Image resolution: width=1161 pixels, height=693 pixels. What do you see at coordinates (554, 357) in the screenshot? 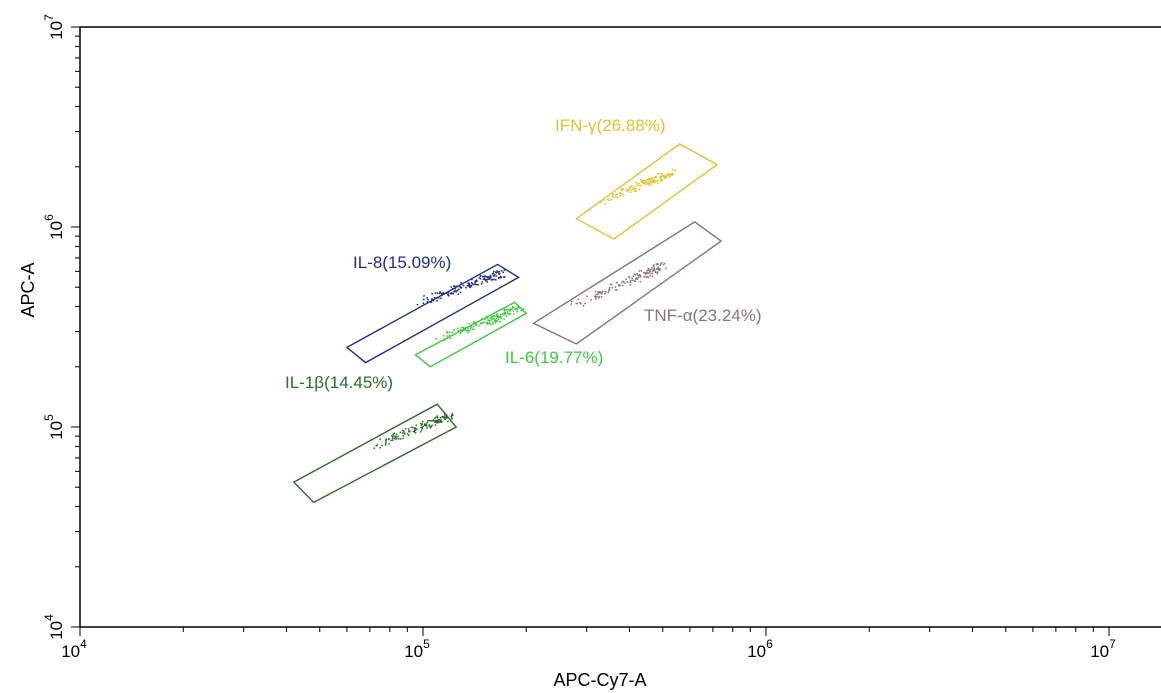
I see `gate-label: IL-6(19.77%)` at bounding box center [554, 357].